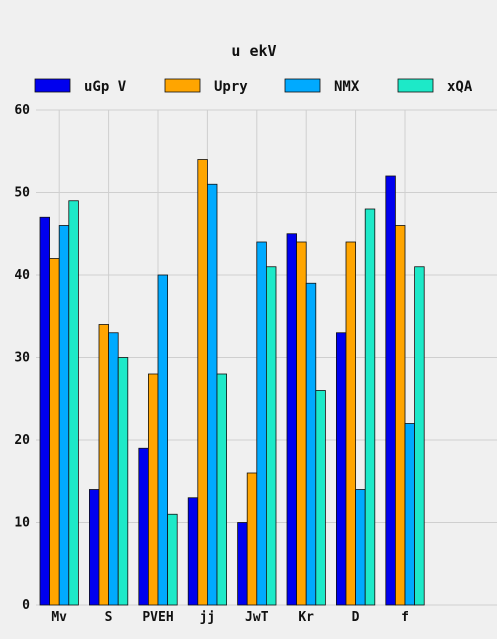 This screenshot has width=497, height=639. Describe the element at coordinates (306, 617) in the screenshot. I see `x-tick-label: Kr` at that location.